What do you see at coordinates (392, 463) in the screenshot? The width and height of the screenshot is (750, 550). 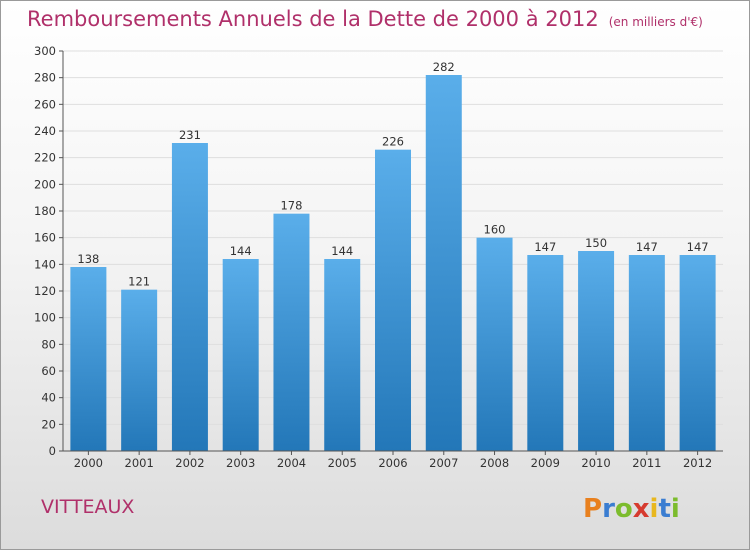 I see `x-tick-label: 2006` at bounding box center [392, 463].